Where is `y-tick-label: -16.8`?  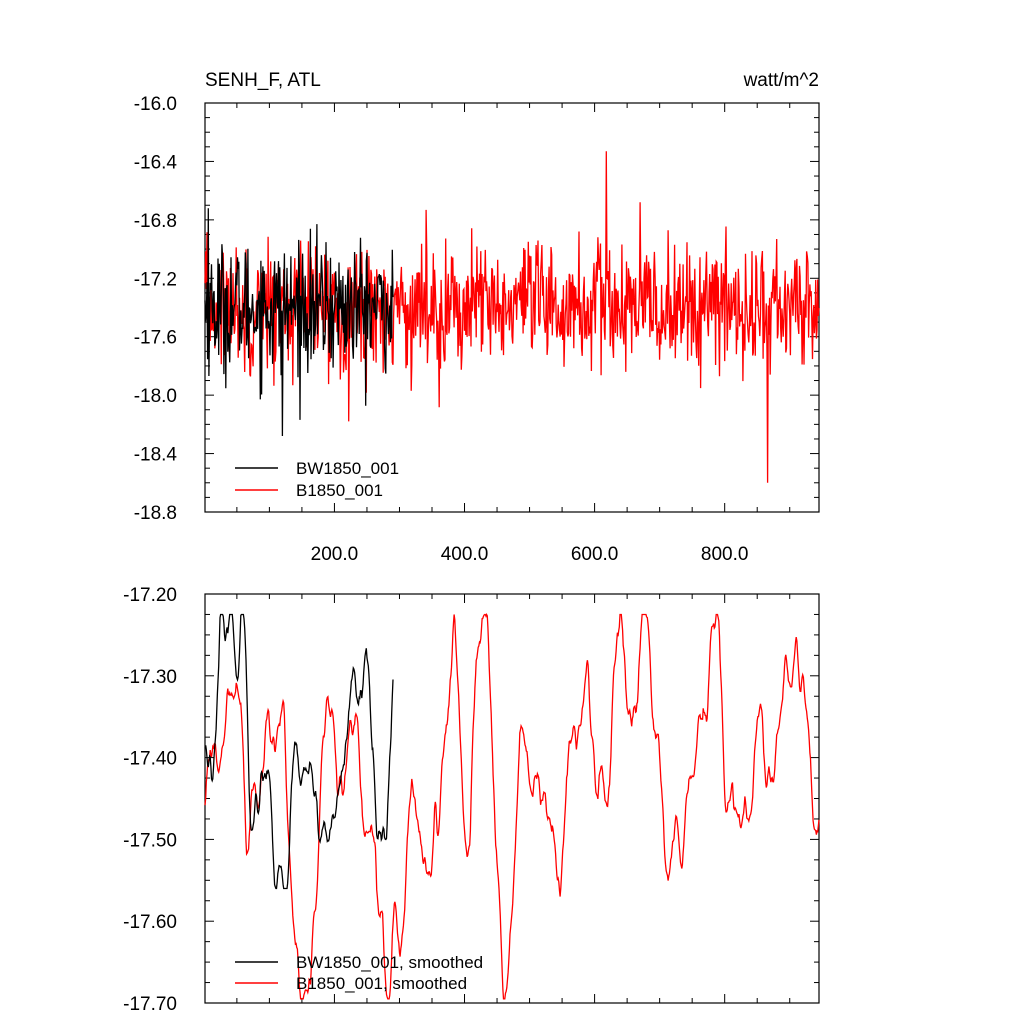 y-tick-label: -16.8 is located at coordinates (155, 221).